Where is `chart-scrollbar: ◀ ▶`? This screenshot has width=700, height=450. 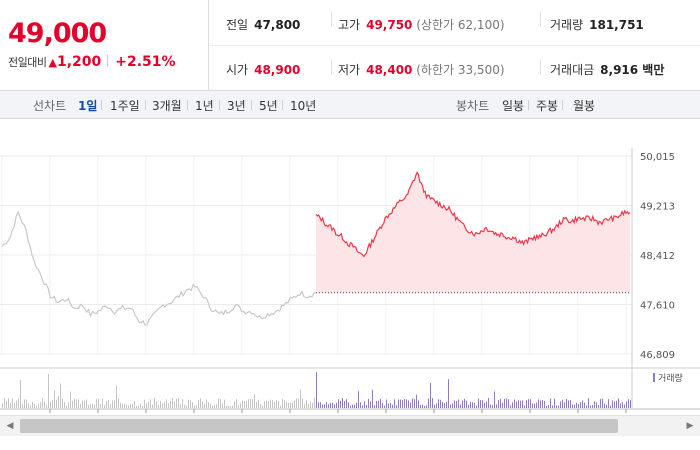 chart-scrollbar: ◀ ▶ is located at coordinates (350, 425).